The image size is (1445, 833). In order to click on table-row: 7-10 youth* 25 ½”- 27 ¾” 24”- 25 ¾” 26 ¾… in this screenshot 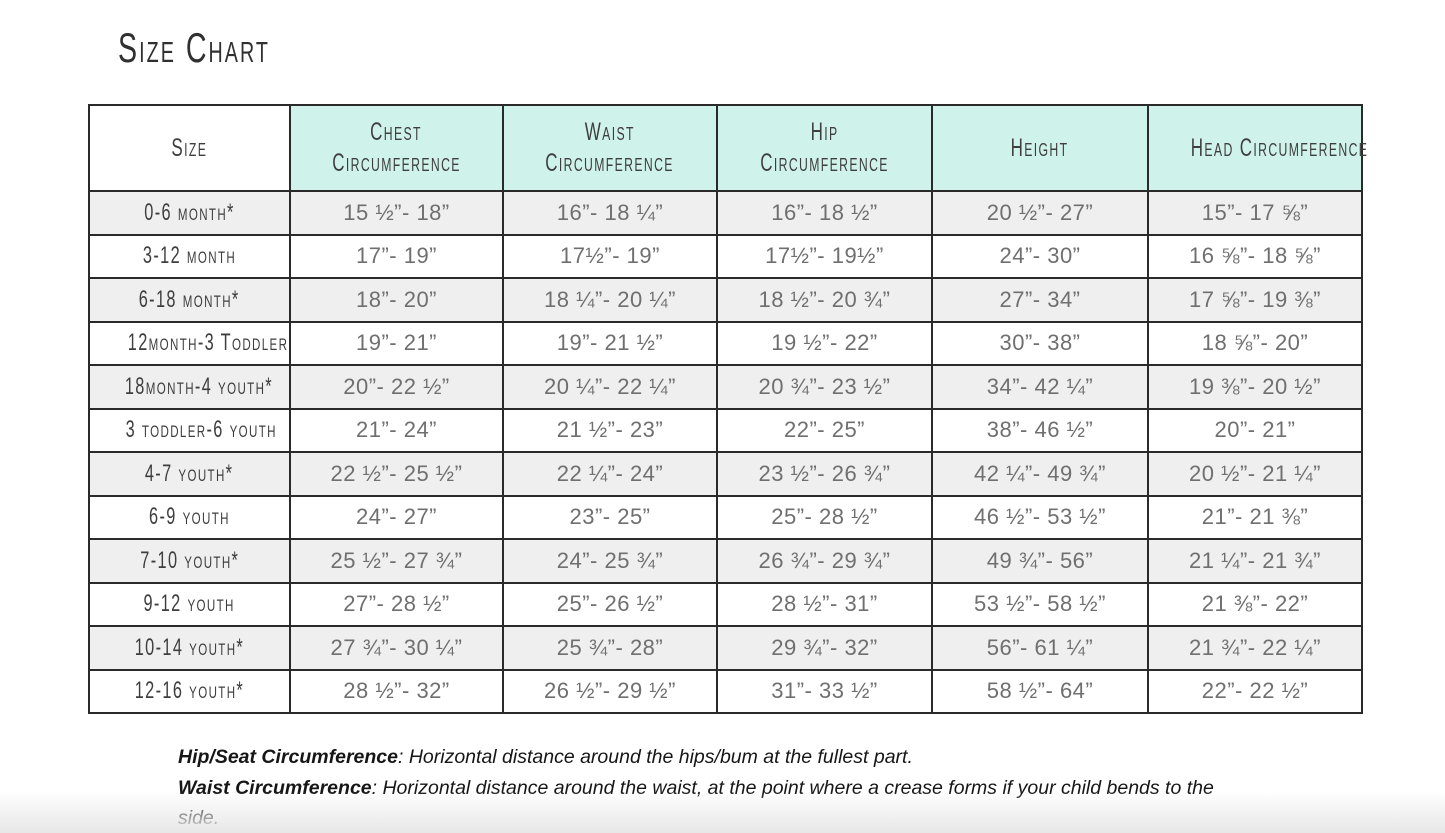, I will do `click(725, 561)`.